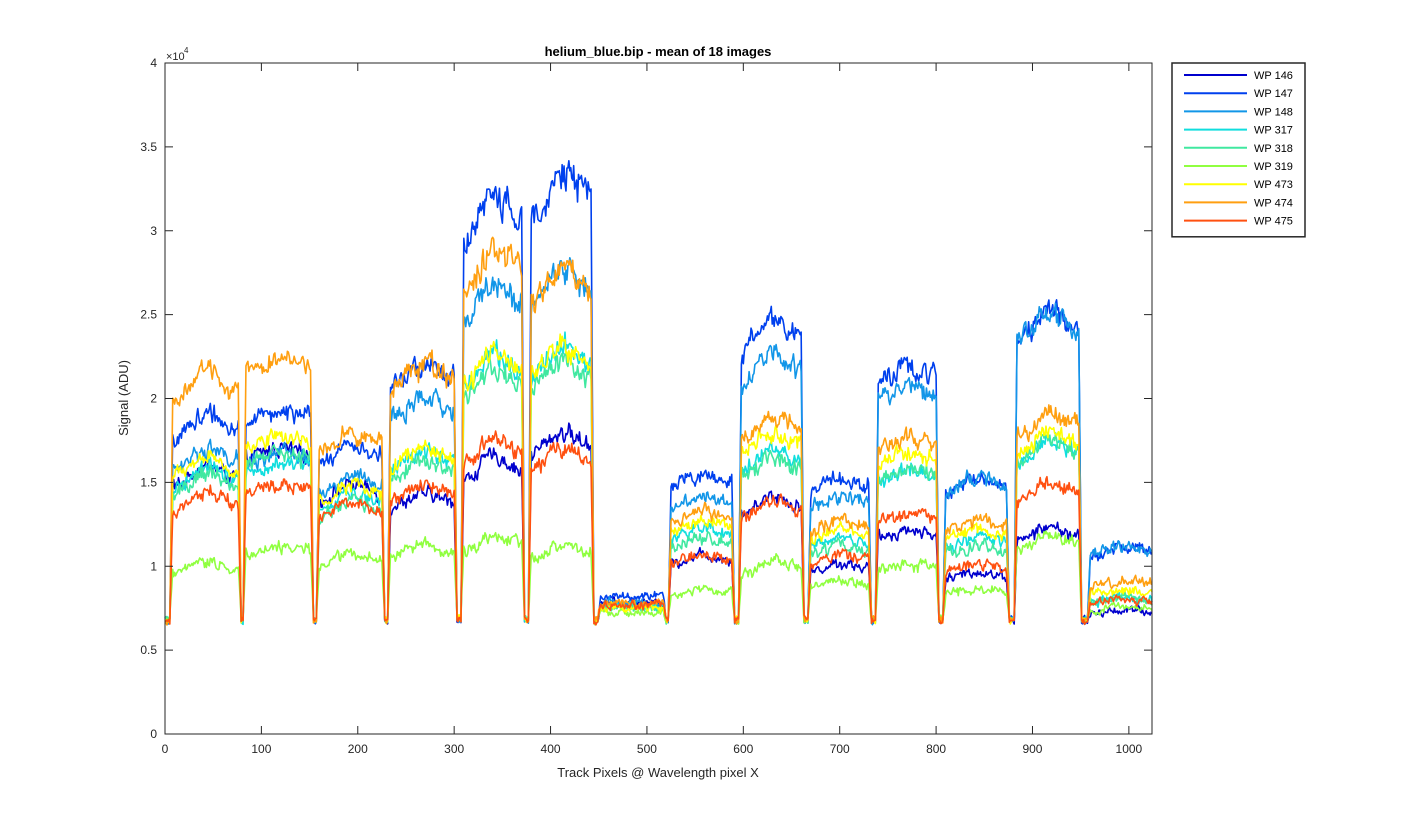  What do you see at coordinates (551, 749) in the screenshot?
I see `x-tick-label: 400` at bounding box center [551, 749].